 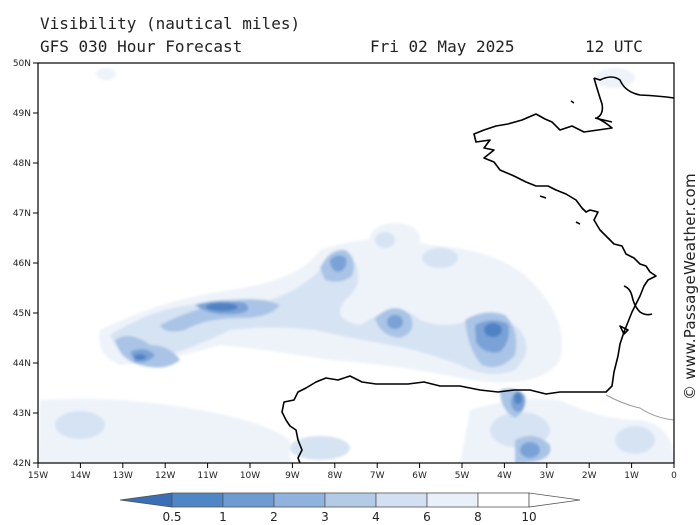 I want to click on lon-label: 10W, so click(x=250, y=476).